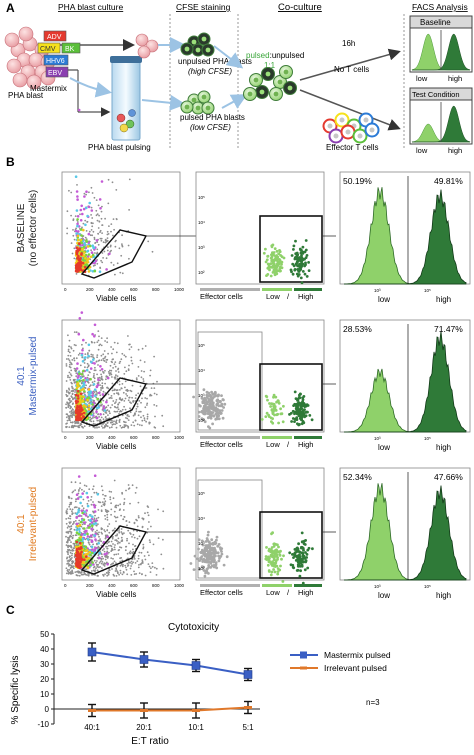 This screenshot has height=755, width=474. I want to click on high-bar, so click(308, 437).